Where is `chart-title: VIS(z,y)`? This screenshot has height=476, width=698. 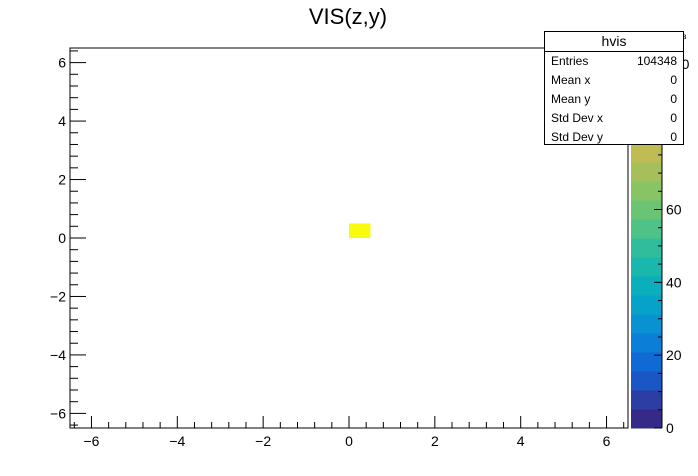 chart-title: VIS(z,y) is located at coordinates (348, 16).